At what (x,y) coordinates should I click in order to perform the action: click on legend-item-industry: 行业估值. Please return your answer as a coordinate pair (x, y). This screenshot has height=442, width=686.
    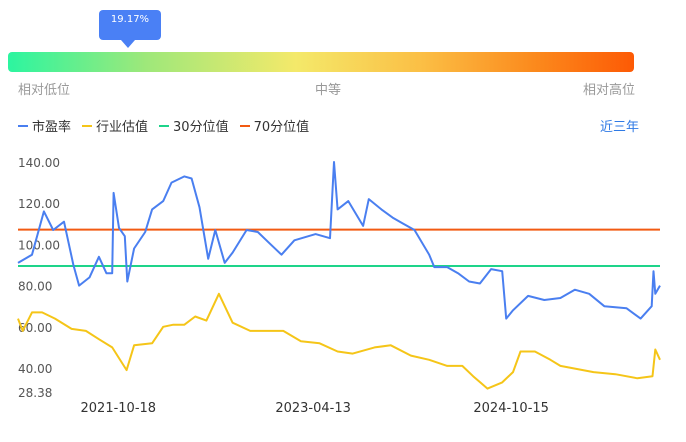
    Looking at the image, I should click on (115, 125).